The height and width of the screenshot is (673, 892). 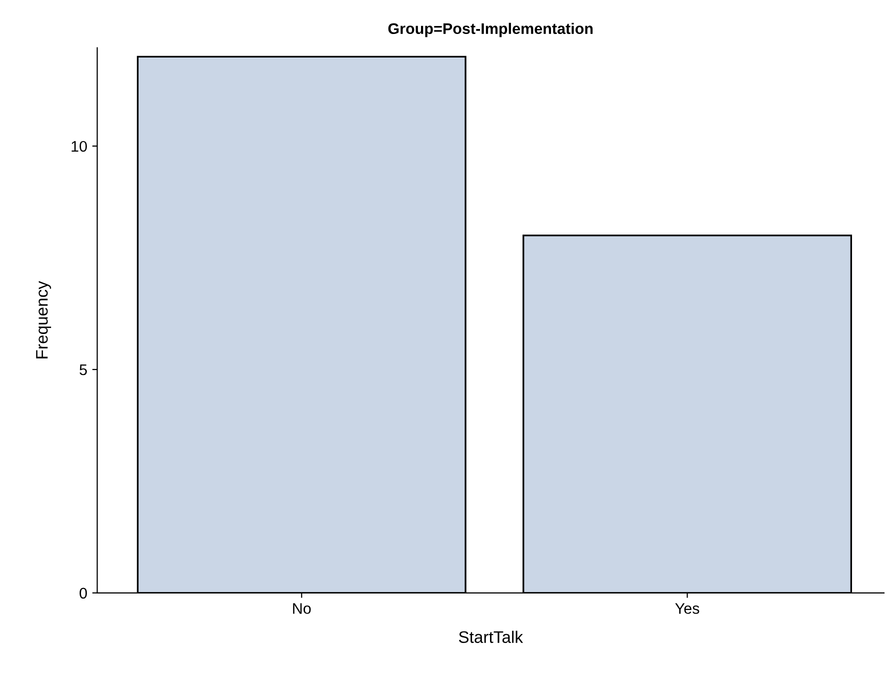 I want to click on y-tick-label: 0, so click(x=83, y=593).